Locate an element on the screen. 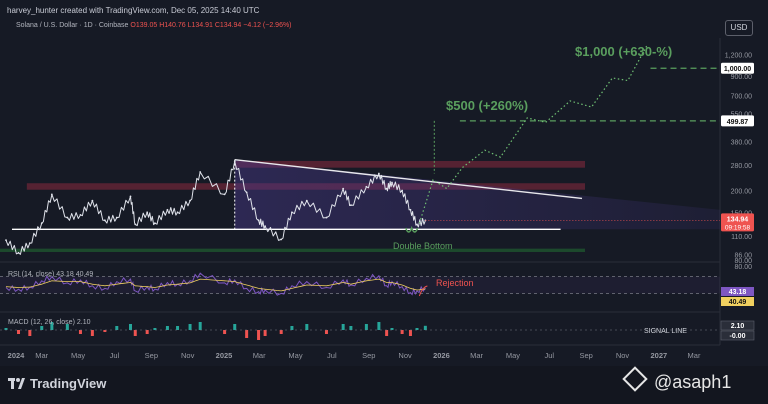 The image size is (768, 404). y-tick-label: 86.00 is located at coordinates (743, 256).